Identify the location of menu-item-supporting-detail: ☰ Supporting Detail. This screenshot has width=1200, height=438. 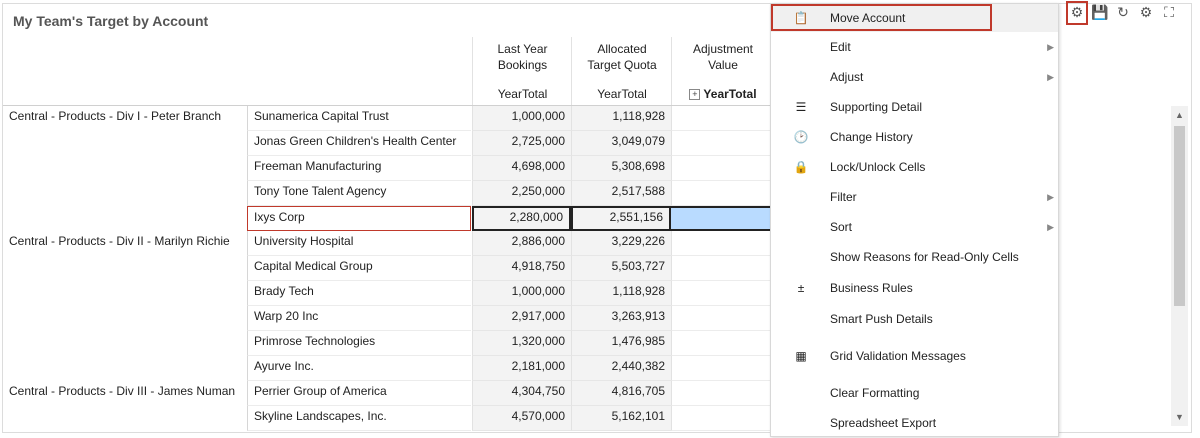
(914, 107).